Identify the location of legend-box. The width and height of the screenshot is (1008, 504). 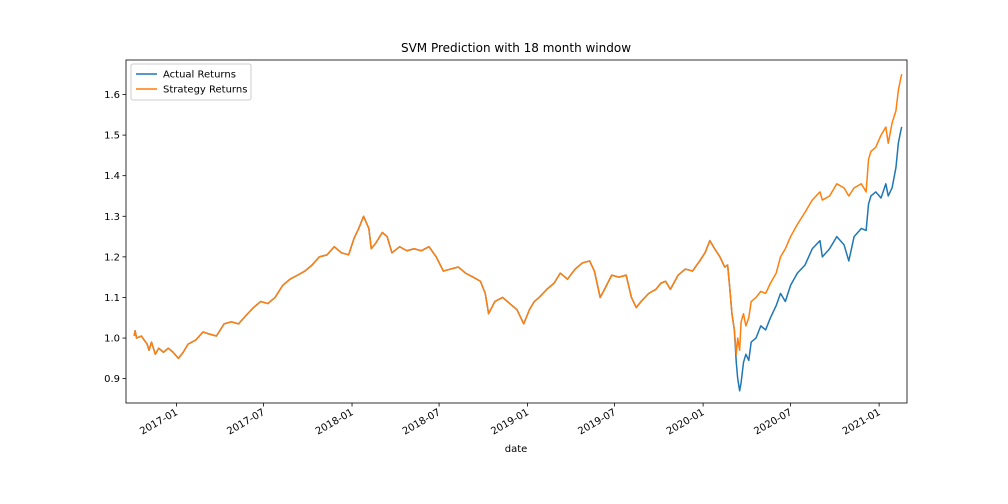
(191, 82).